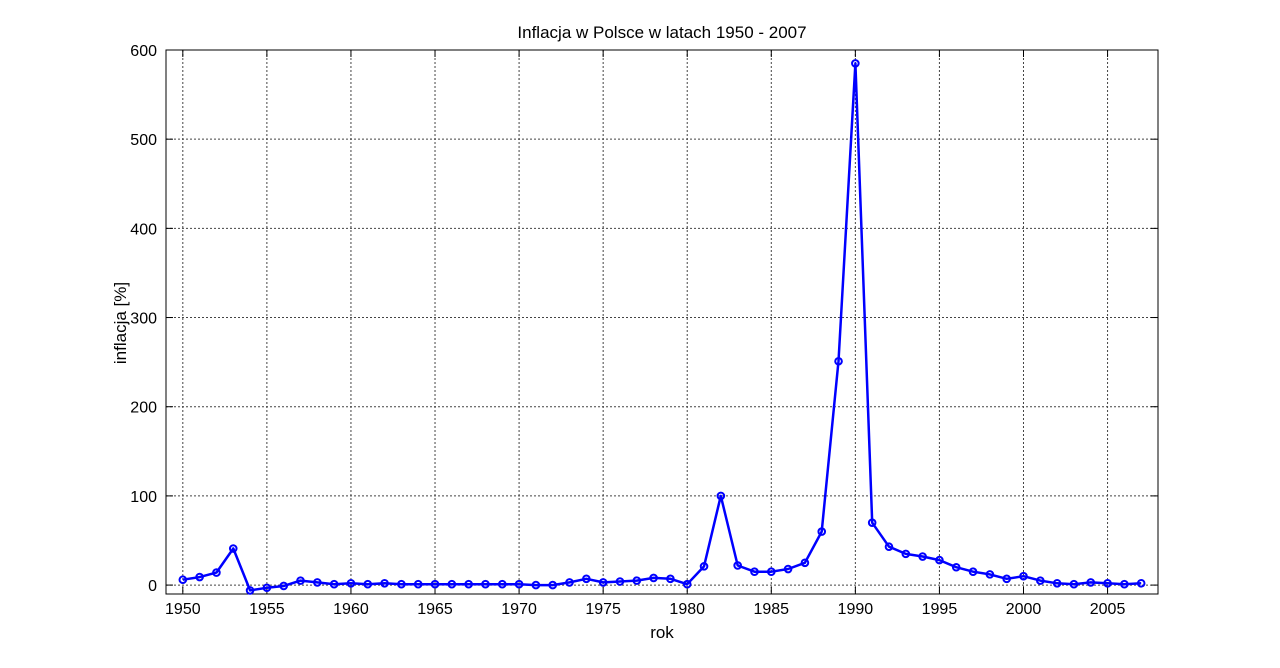 The height and width of the screenshot is (668, 1280). What do you see at coordinates (1024, 609) in the screenshot?
I see `x-tick-label: 2000` at bounding box center [1024, 609].